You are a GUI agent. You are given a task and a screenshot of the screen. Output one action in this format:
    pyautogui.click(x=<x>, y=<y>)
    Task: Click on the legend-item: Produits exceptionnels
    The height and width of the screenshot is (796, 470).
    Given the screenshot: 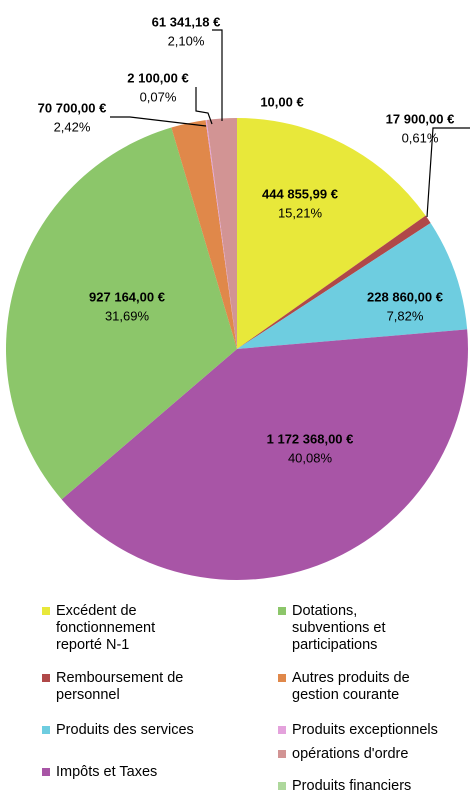 What is the action you would take?
    pyautogui.click(x=374, y=730)
    